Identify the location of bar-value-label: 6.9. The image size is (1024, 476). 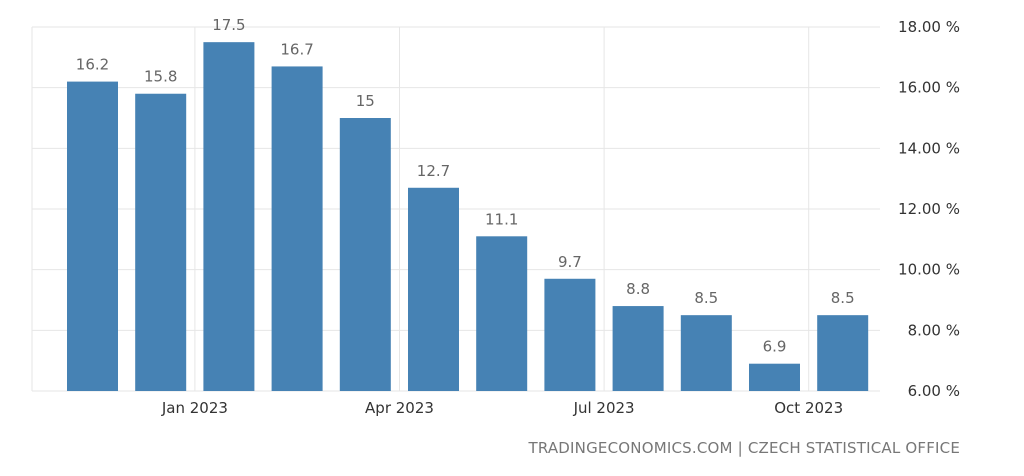
(775, 347).